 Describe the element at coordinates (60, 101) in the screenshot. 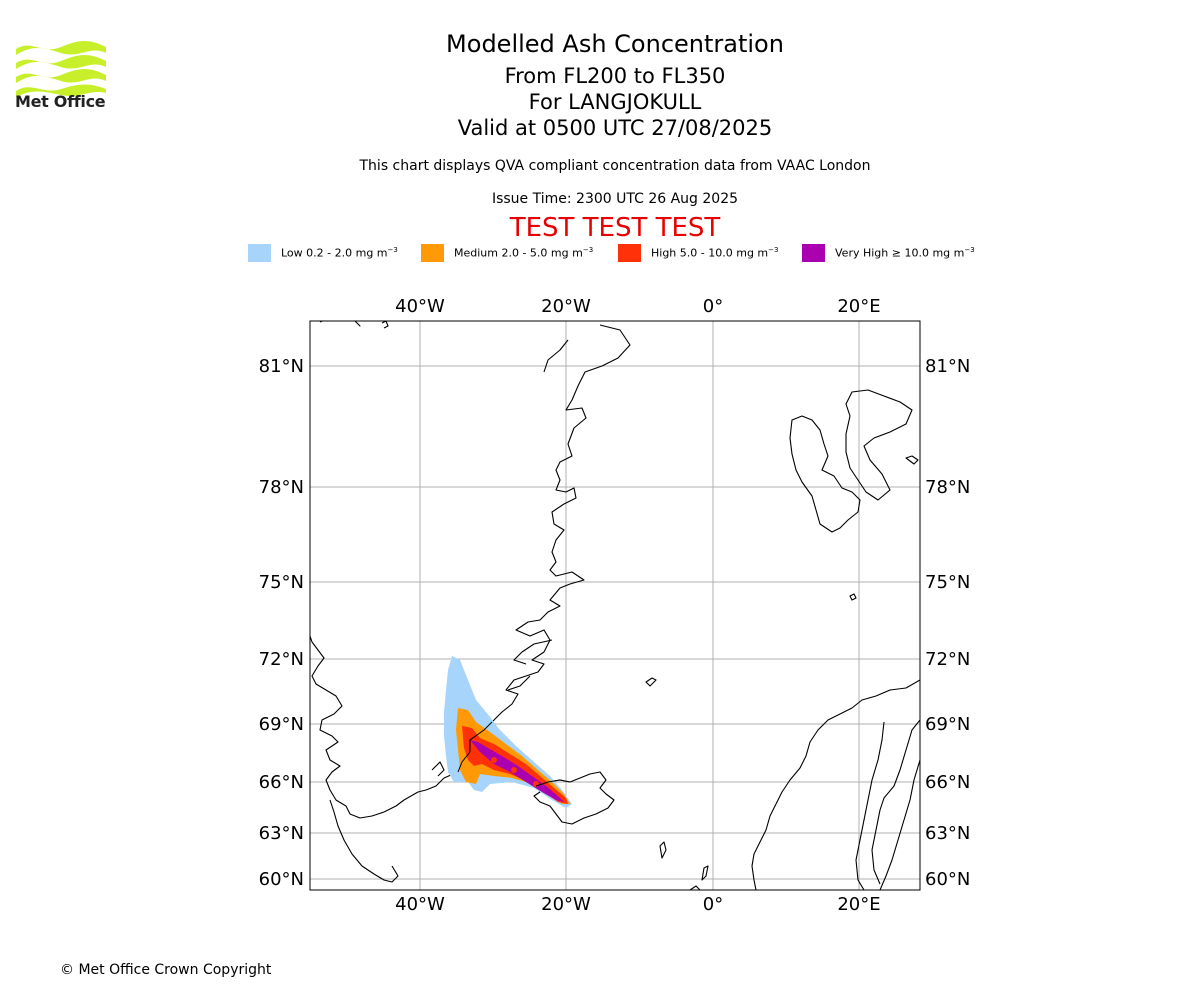

I see `logo-wordmark: Met Office` at that location.